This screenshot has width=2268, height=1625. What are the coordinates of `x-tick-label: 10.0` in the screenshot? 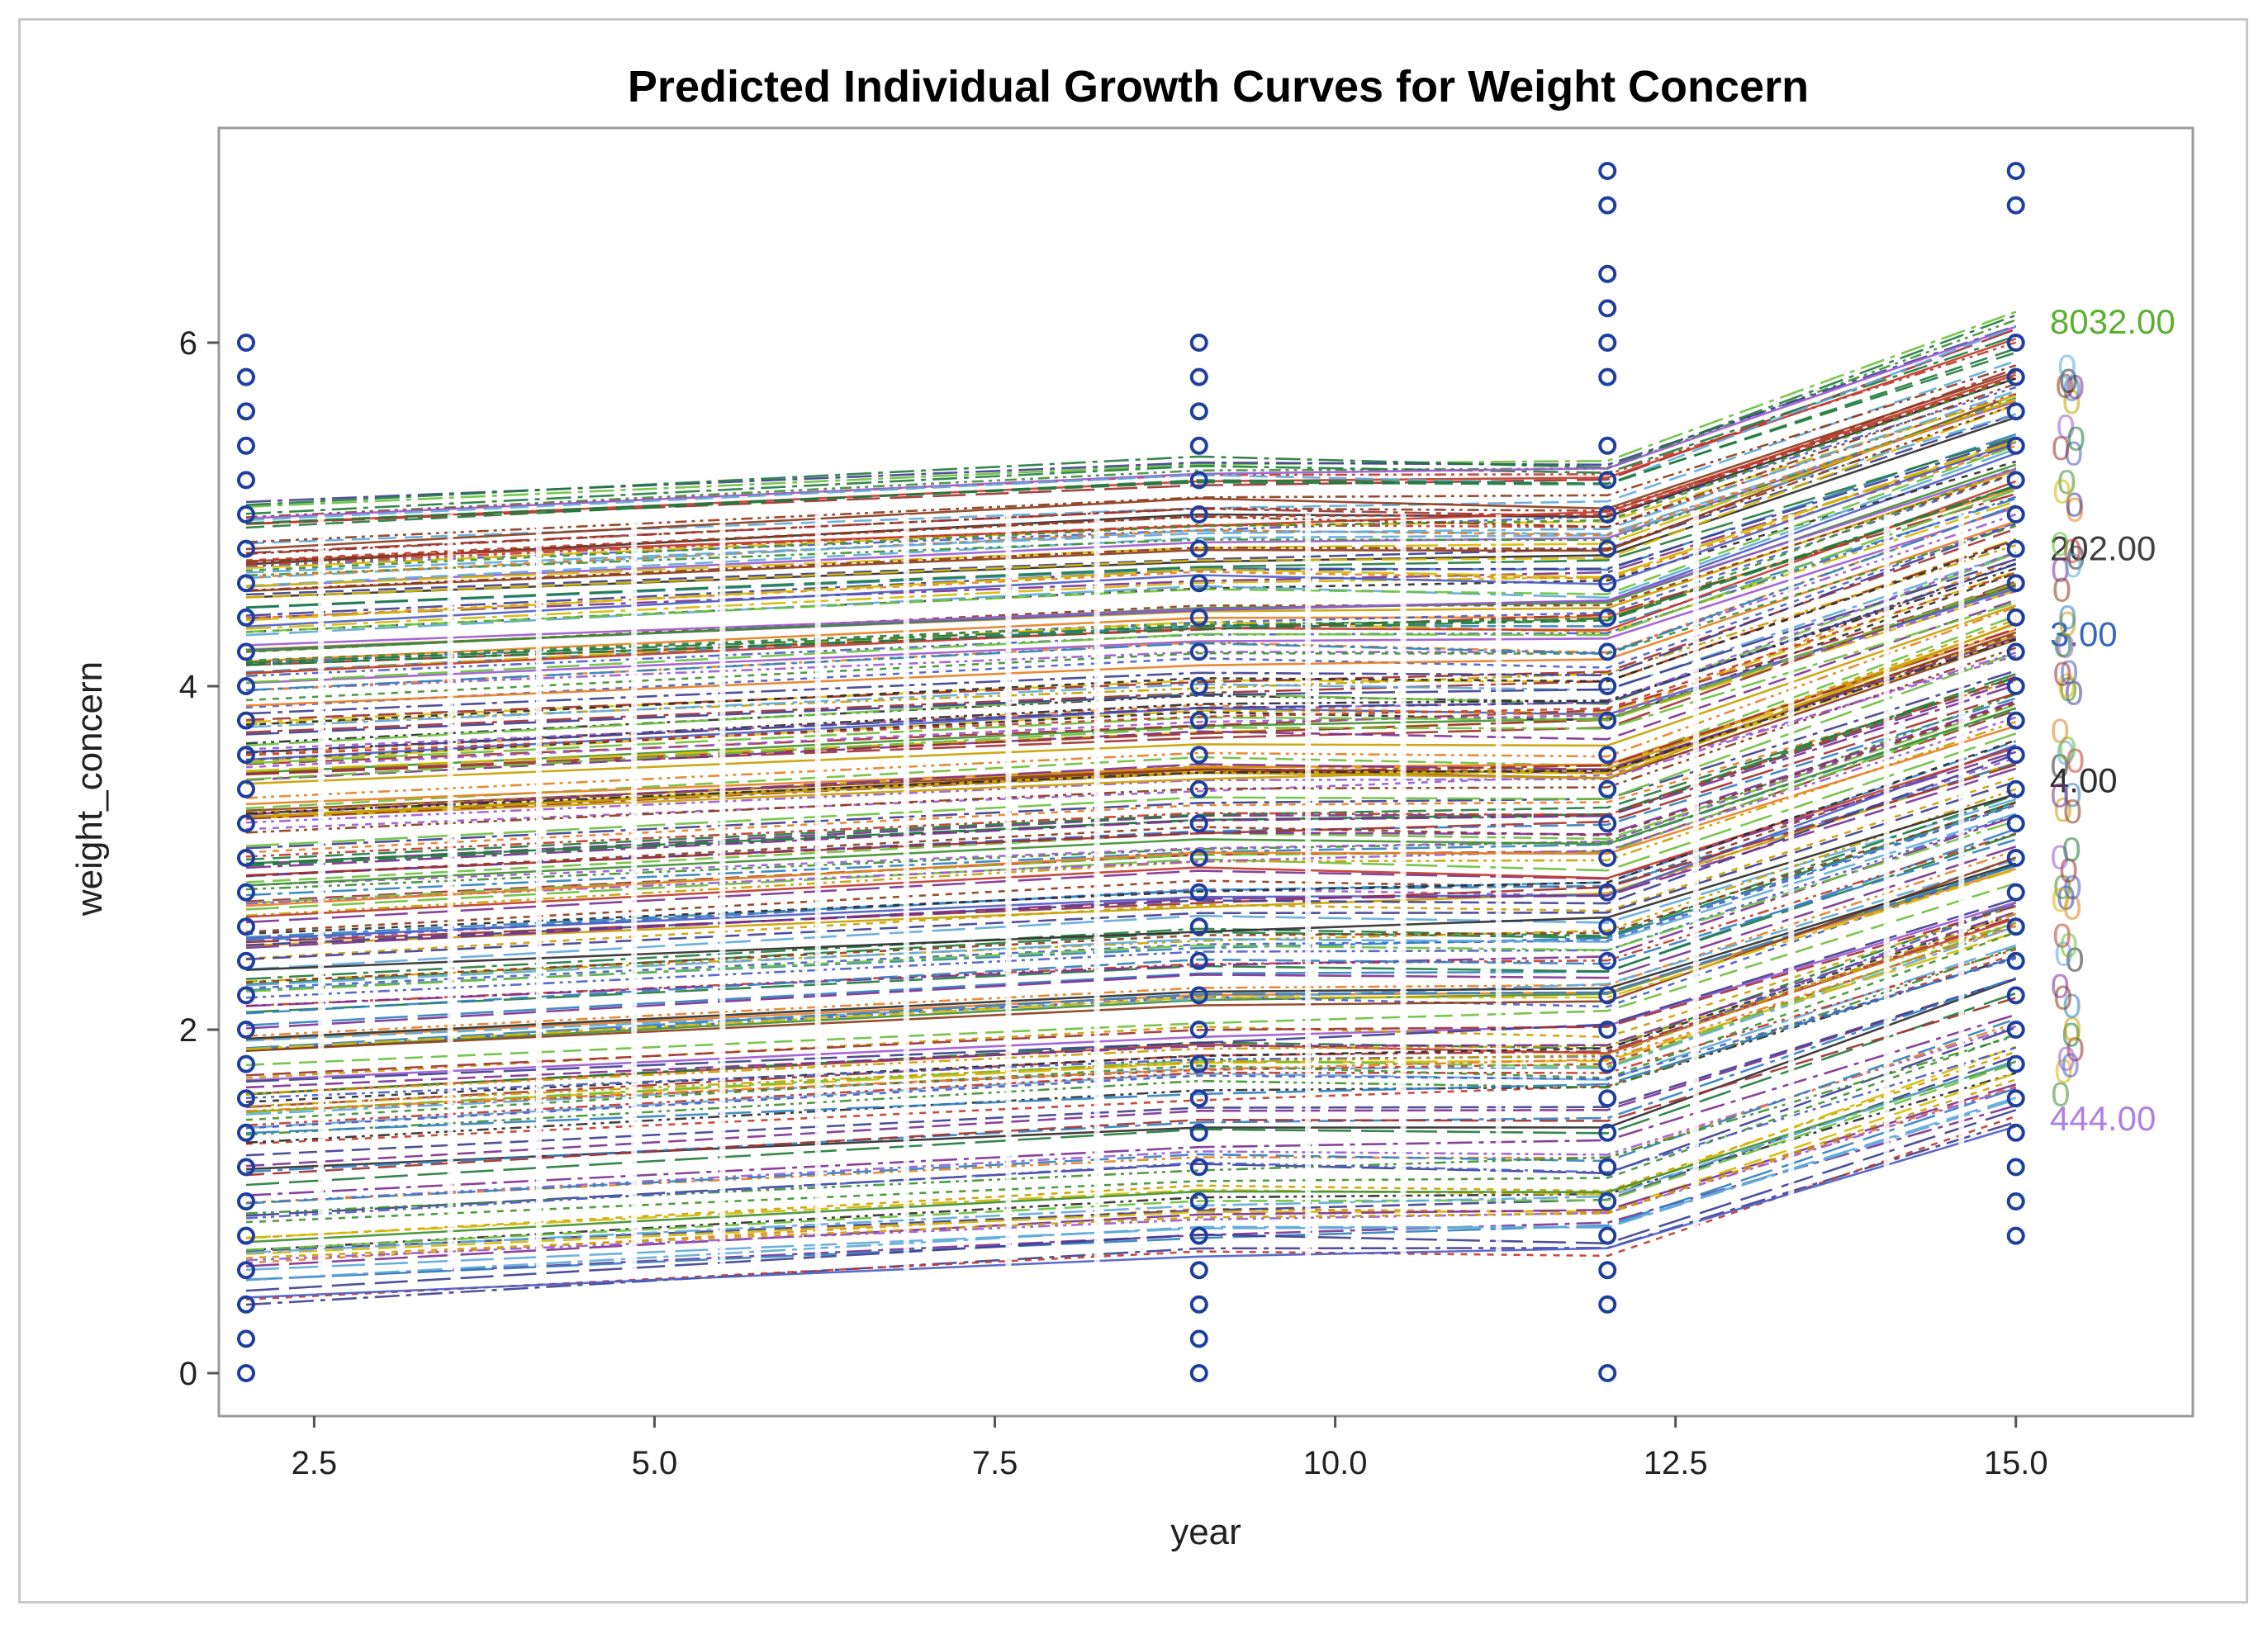 It's located at (1335, 1463).